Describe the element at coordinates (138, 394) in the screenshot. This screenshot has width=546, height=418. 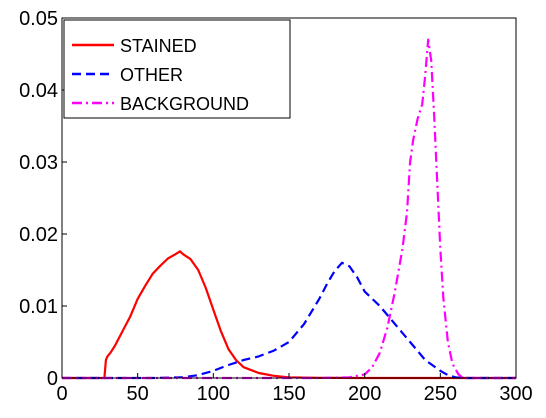
I see `x-tick-label: 50` at that location.